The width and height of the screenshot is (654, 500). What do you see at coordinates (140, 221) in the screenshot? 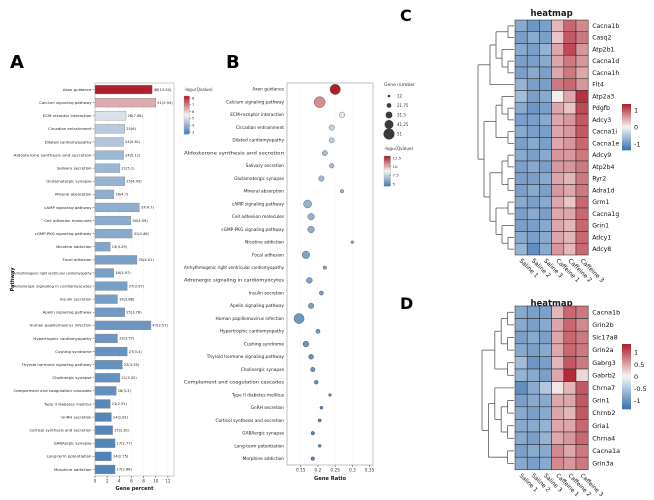
I see `bar-value-label: 30(4.59)` at bounding box center [140, 221].